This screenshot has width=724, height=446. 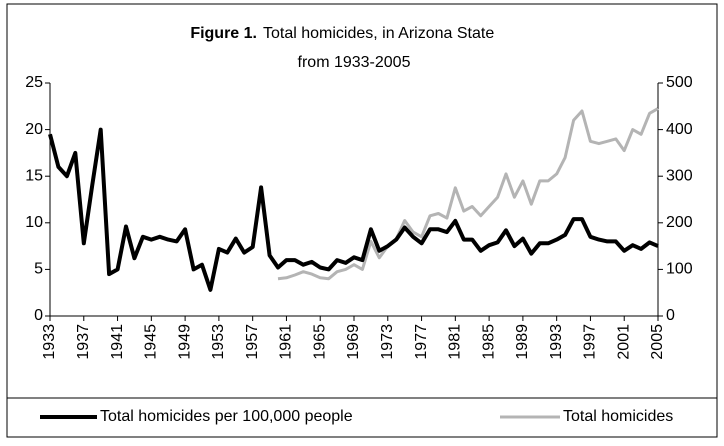 What do you see at coordinates (679, 129) in the screenshot?
I see `y2-tick-label: 400` at bounding box center [679, 129].